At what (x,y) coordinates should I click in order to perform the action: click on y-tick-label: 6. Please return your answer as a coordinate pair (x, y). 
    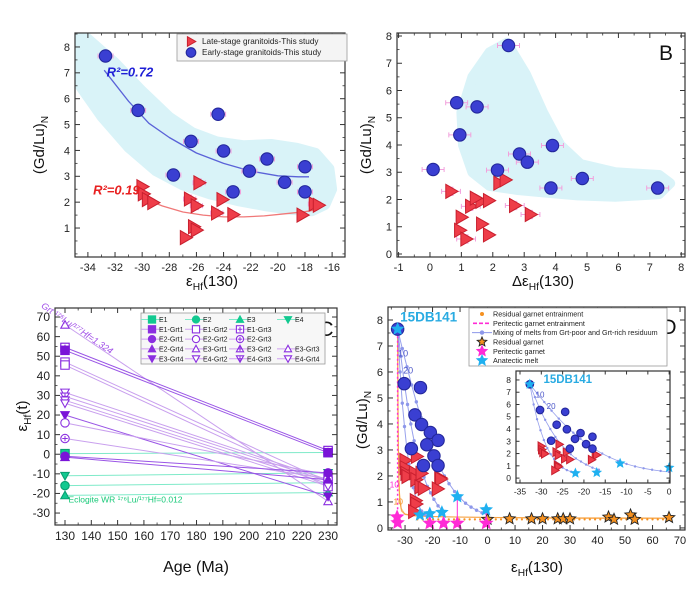
    Looking at the image, I should click on (380, 373).